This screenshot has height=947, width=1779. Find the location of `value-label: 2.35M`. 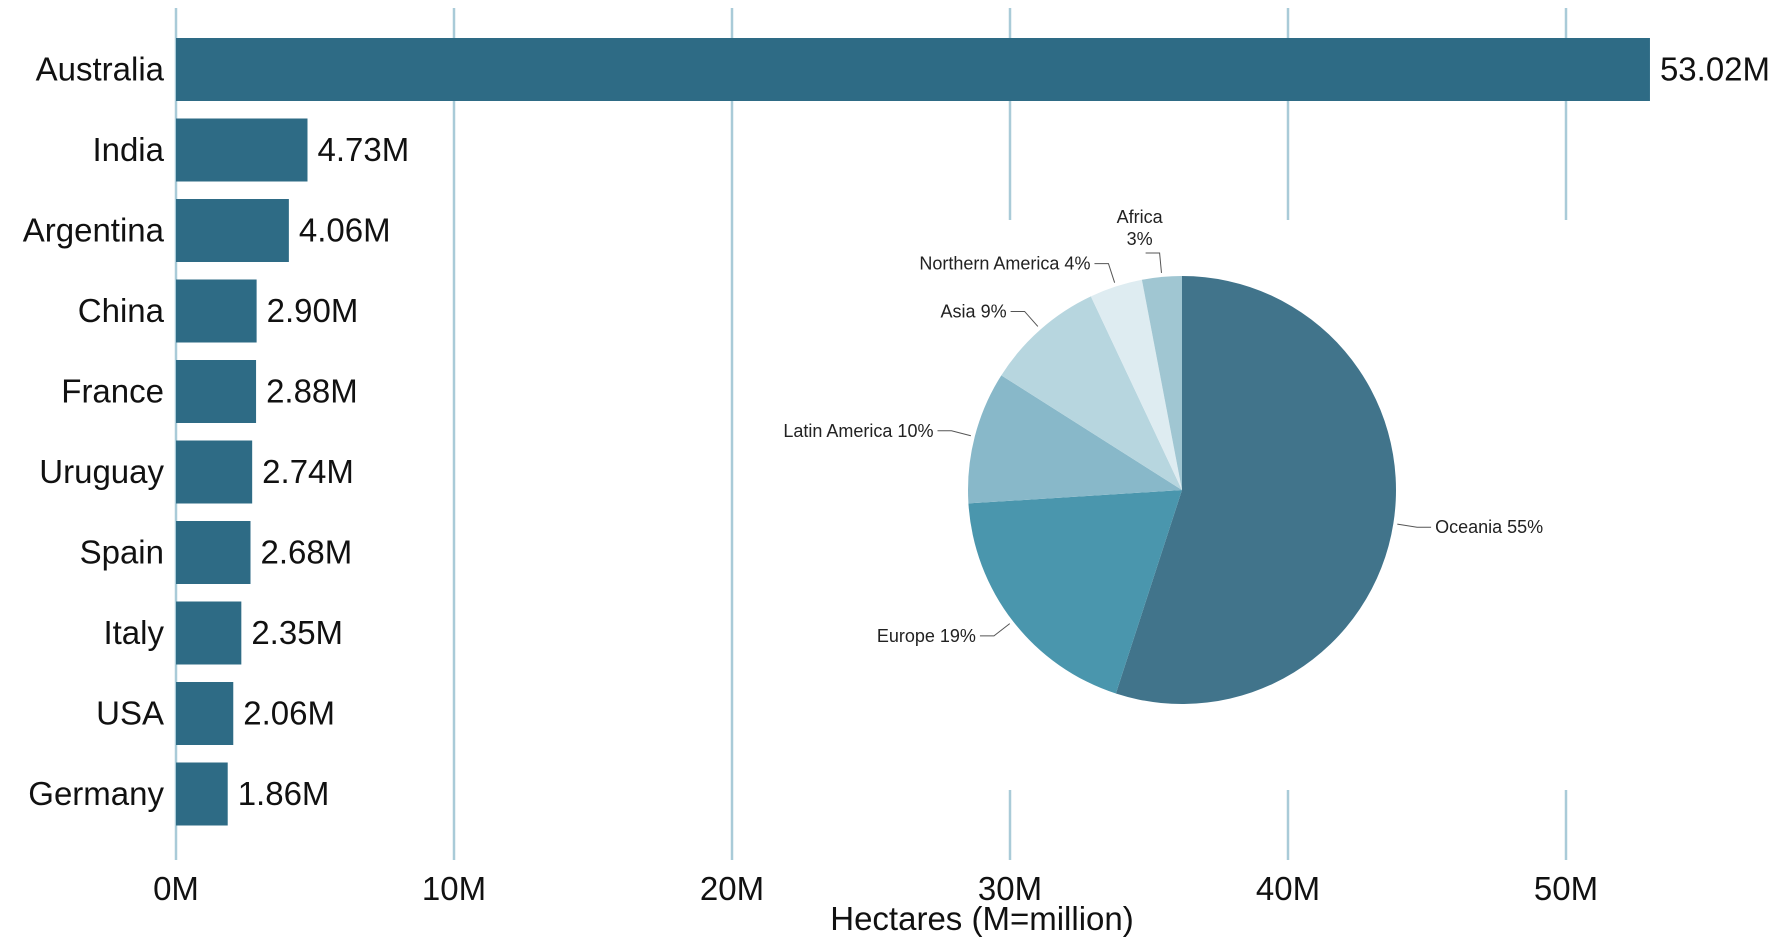

value-label: 2.35M is located at coordinates (297, 632).